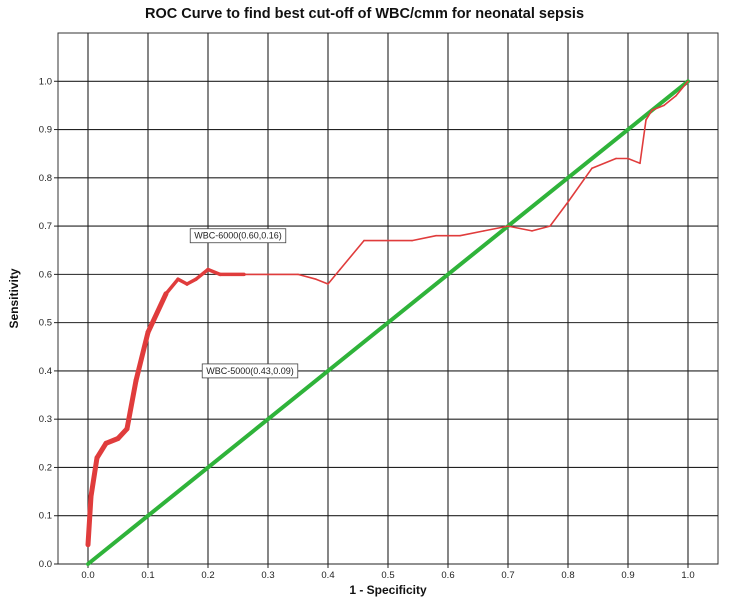 The height and width of the screenshot is (598, 729). I want to click on y-tick-label: 0.7, so click(45, 226).